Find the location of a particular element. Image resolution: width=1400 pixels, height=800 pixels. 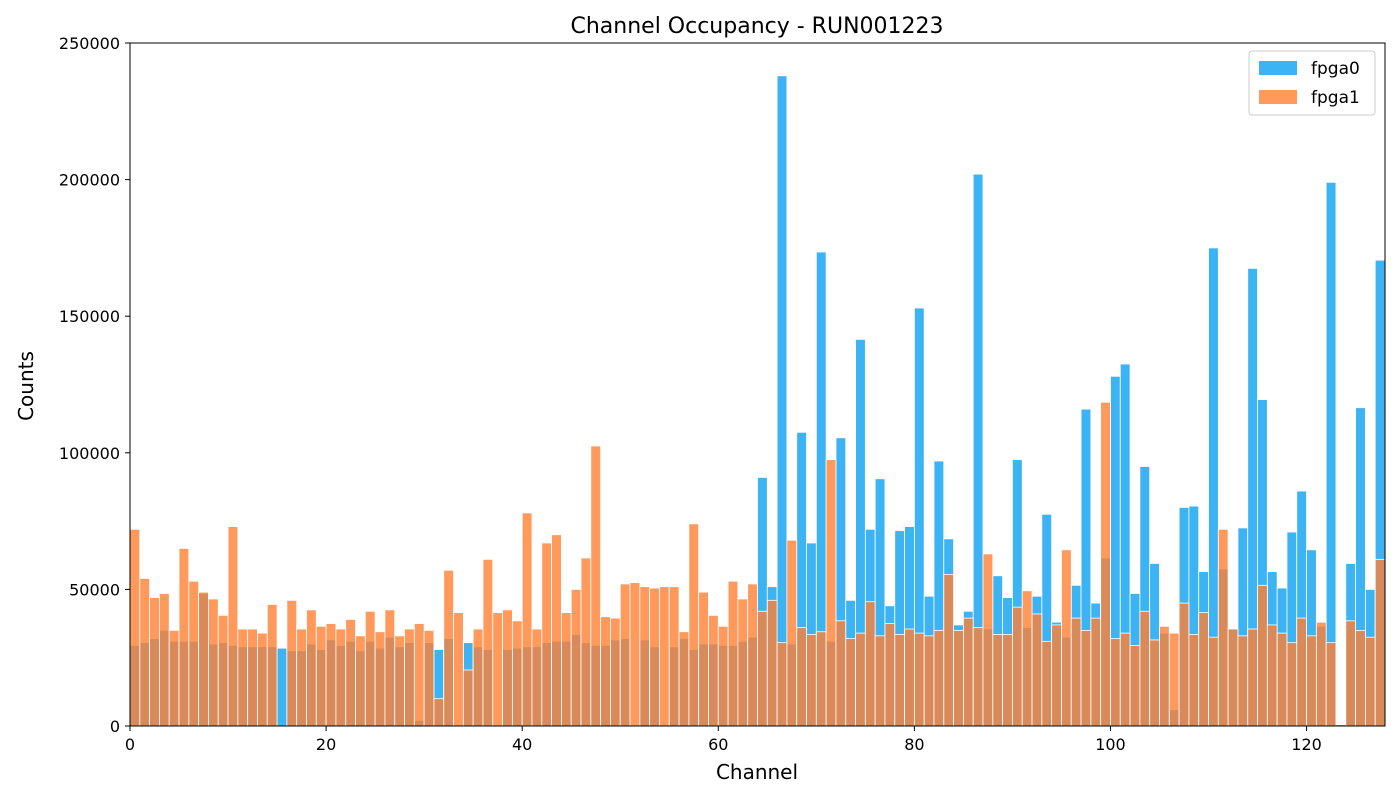

bar-fpga1-ch3 is located at coordinates (164, 660).